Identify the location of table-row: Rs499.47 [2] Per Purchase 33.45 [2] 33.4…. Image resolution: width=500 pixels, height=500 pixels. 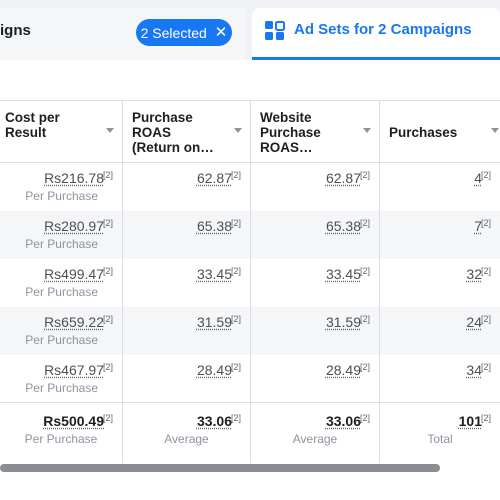
(250, 283).